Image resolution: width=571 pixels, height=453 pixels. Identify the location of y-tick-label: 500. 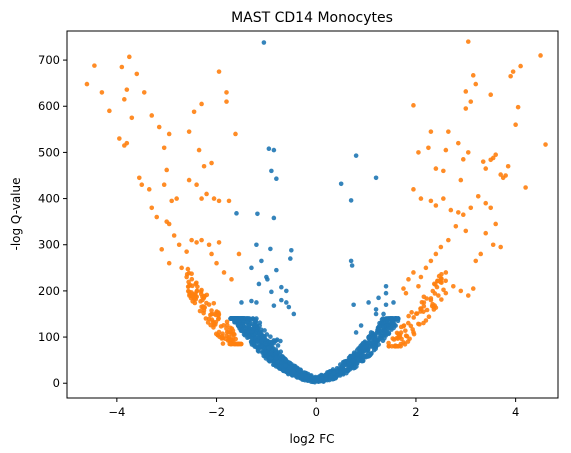
(49, 152).